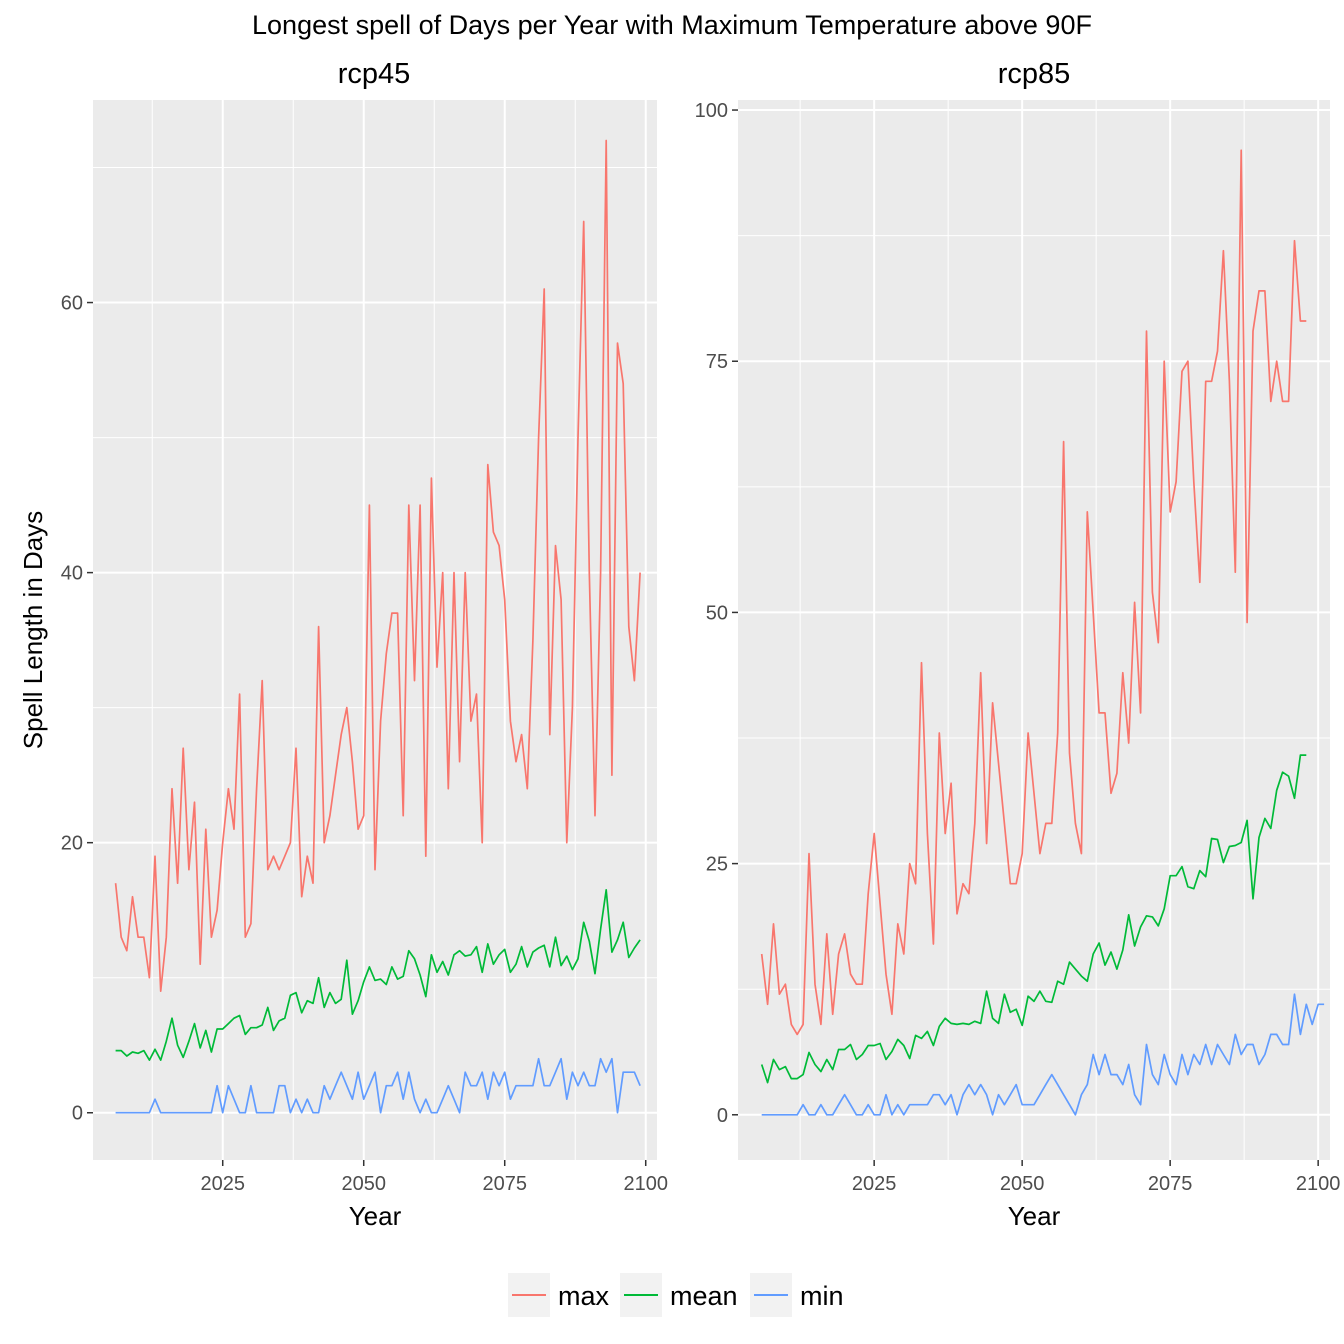 The width and height of the screenshot is (1344, 1344). I want to click on y-tick-label: 50, so click(717, 613).